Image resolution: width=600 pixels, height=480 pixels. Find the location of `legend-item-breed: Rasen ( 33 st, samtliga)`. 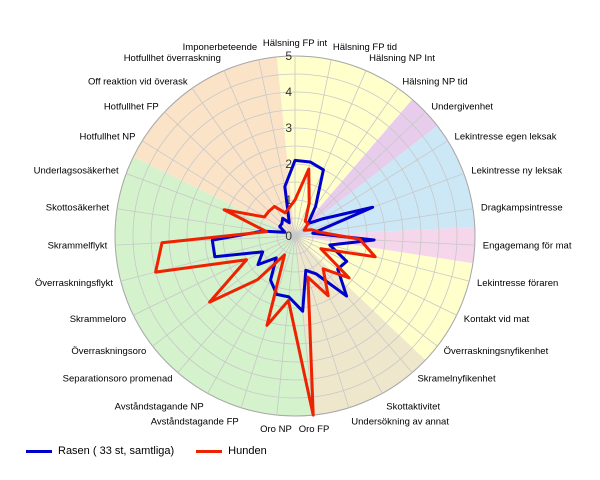

legend-item-breed: Rasen ( 33 st, samtliga) is located at coordinates (100, 451).